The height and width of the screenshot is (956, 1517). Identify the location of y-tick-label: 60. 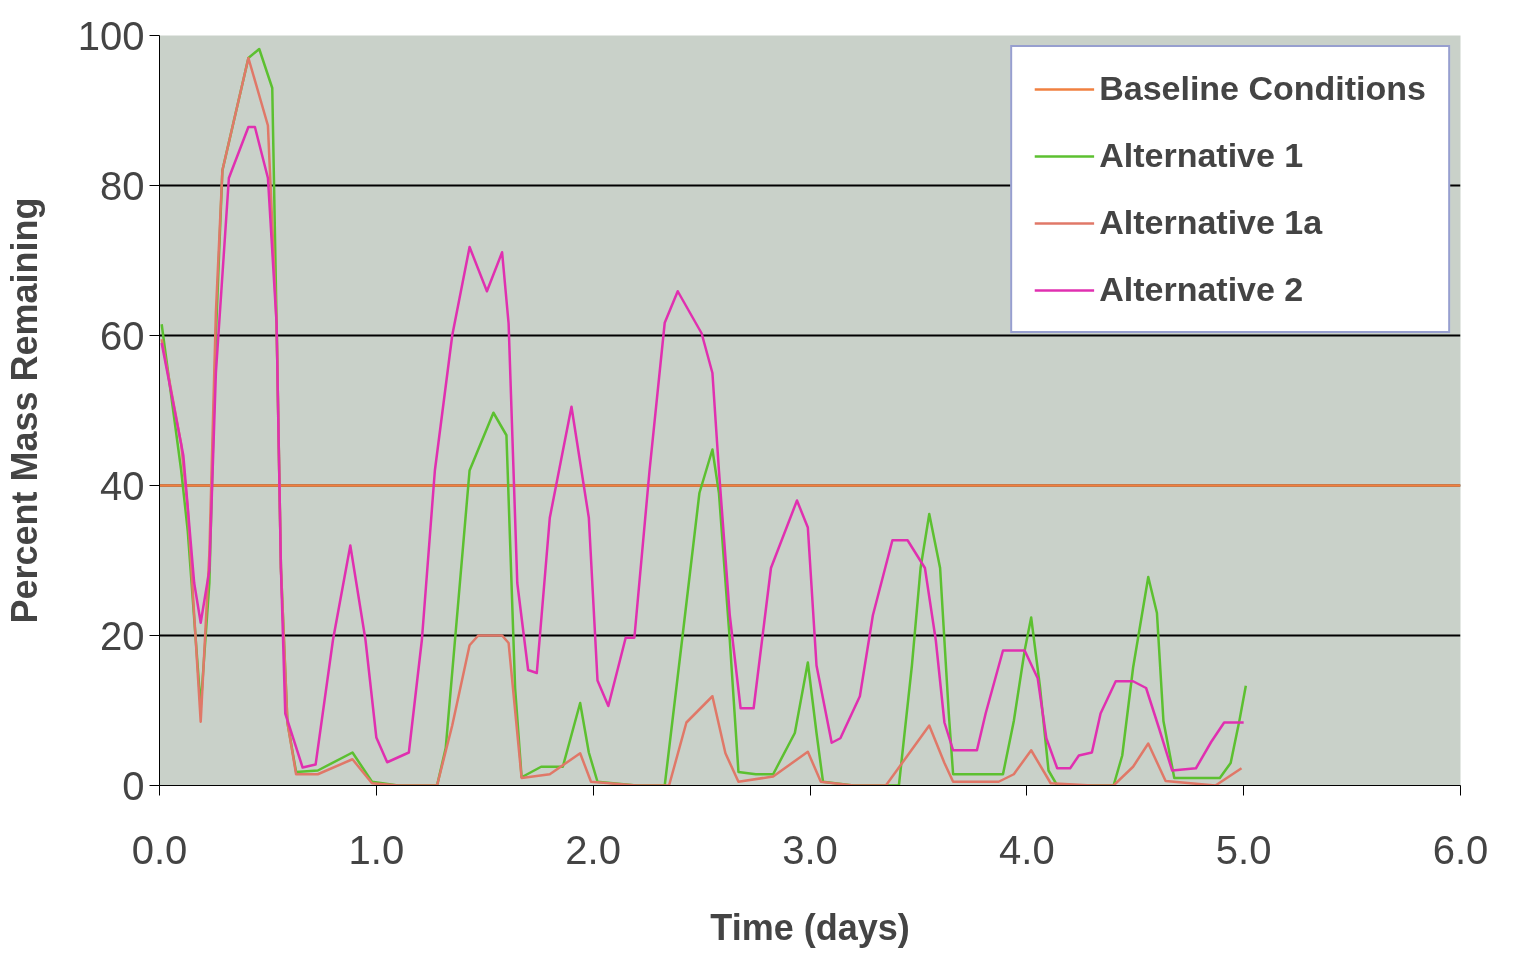
(122, 335).